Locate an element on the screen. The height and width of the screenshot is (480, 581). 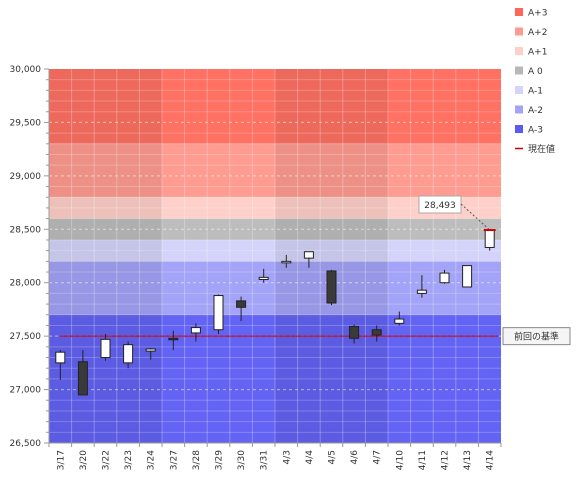
x-tick-label: 3/24 is located at coordinates (152, 460).